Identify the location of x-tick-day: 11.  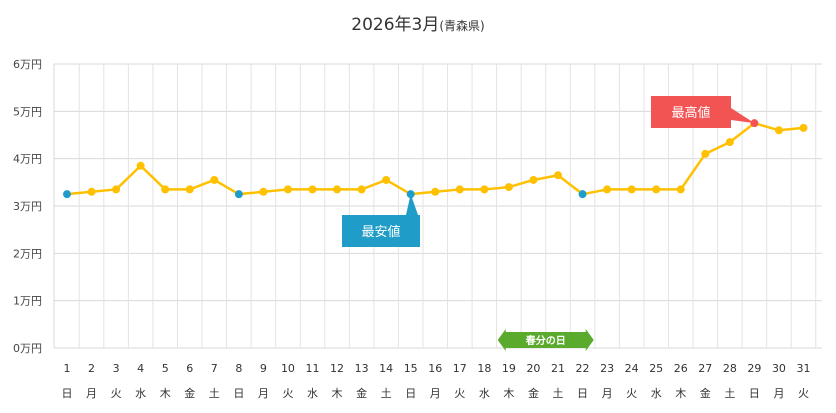
(313, 368).